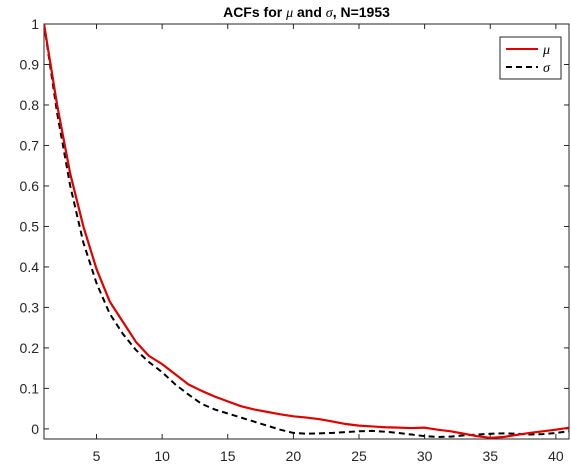 The image size is (571, 473). I want to click on y-tick-label: 0.9, so click(30, 64).